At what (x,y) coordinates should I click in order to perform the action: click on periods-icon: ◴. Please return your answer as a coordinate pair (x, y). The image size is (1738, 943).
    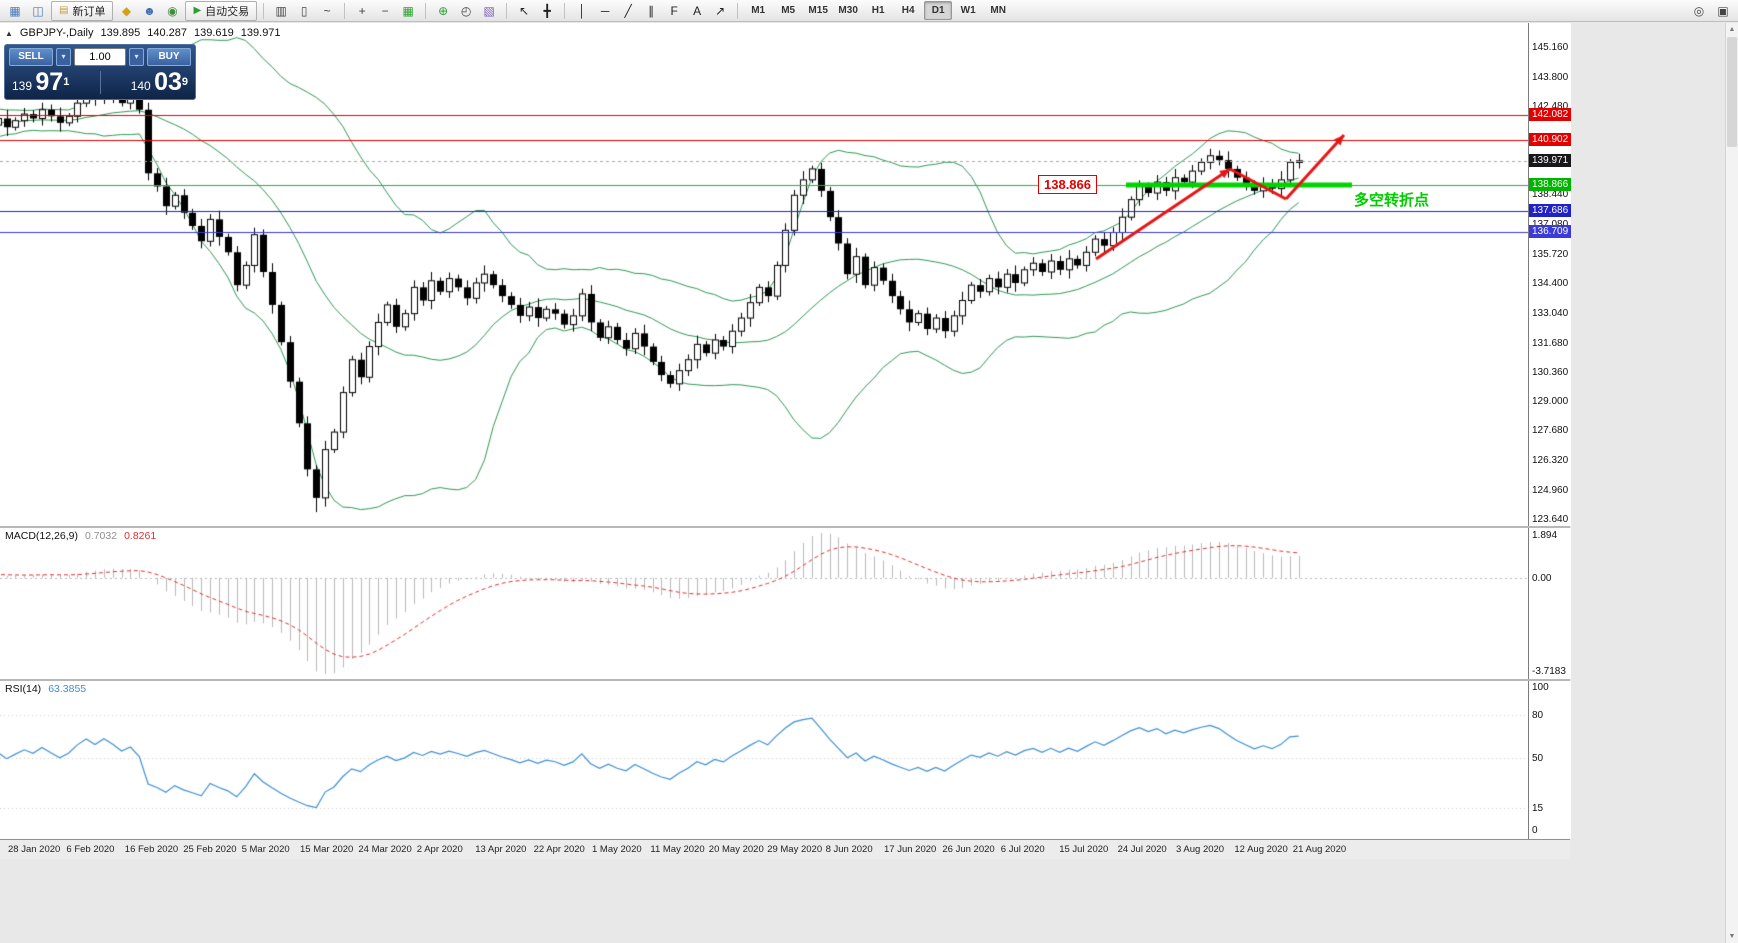
    Looking at the image, I should click on (466, 10).